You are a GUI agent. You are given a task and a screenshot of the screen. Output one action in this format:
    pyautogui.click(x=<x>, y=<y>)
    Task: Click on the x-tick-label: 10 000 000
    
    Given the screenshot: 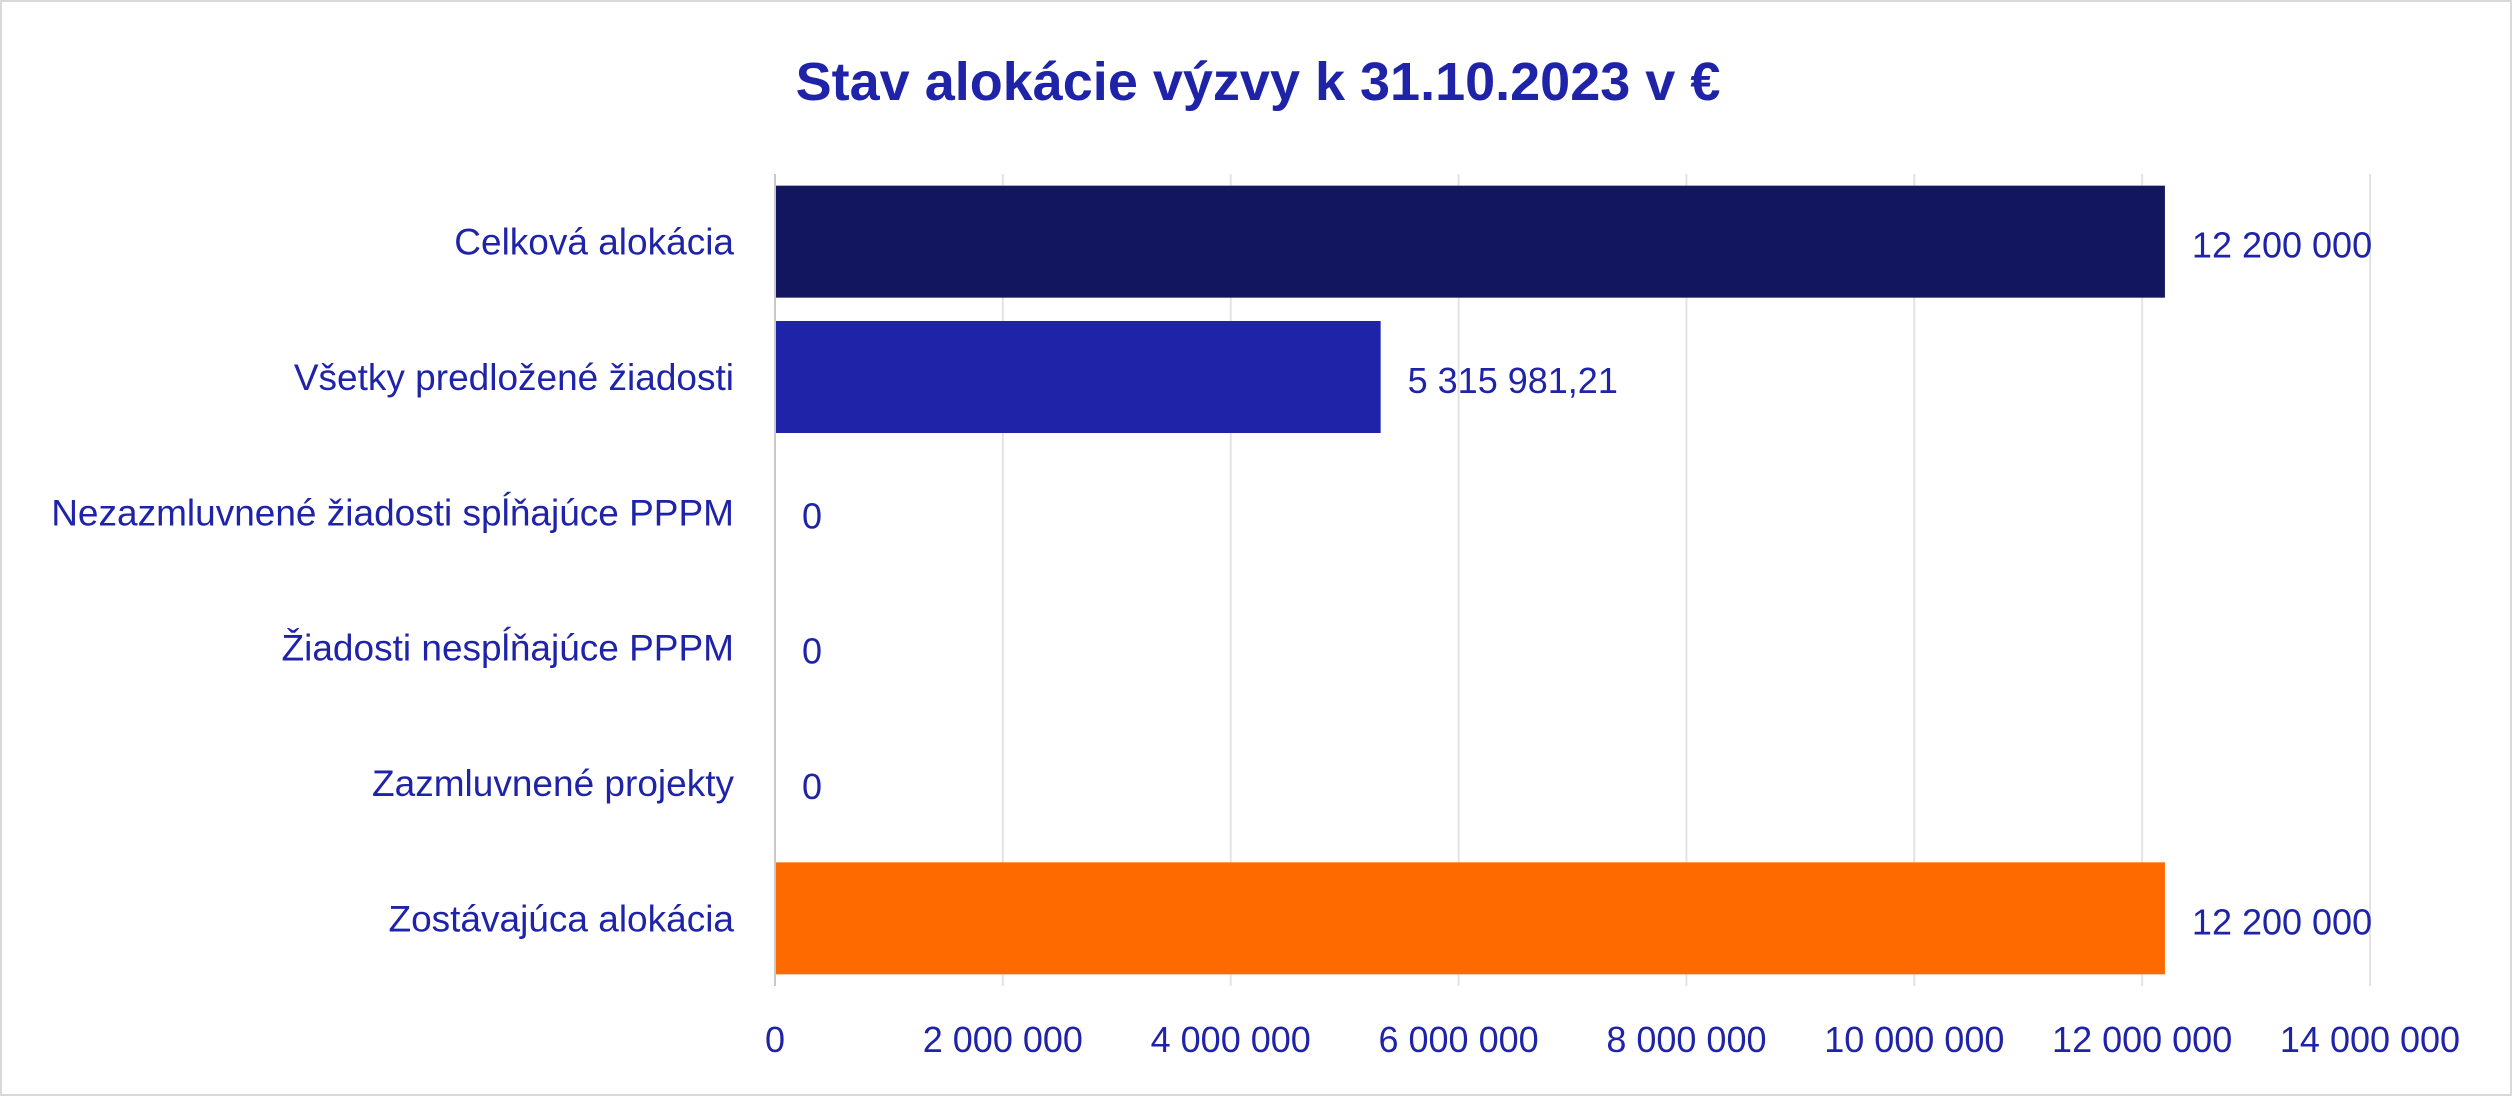 What is the action you would take?
    pyautogui.click(x=1914, y=1039)
    